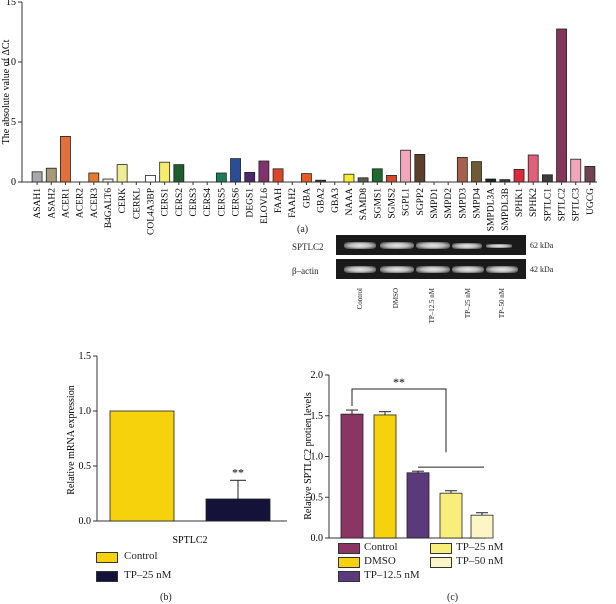  I want to click on y-tick-label: 5, so click(13, 122).